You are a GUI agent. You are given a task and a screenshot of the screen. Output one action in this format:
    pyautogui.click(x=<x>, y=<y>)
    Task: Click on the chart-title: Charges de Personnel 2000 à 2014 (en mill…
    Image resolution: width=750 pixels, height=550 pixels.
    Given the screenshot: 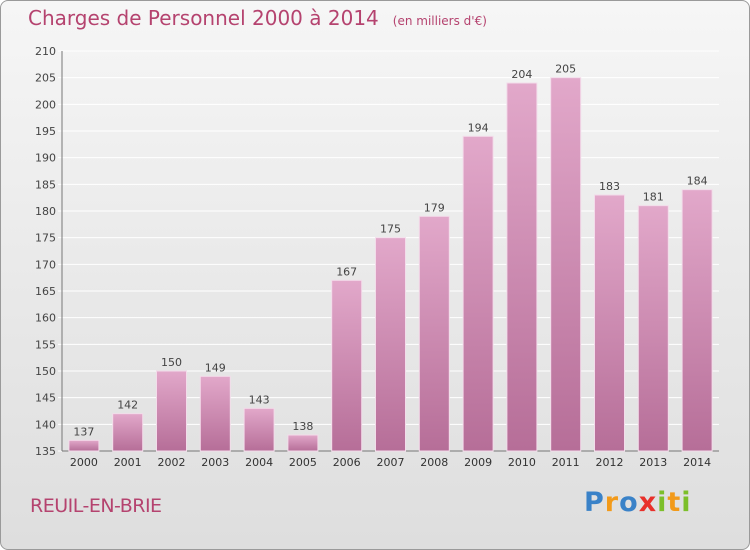 What is the action you would take?
    pyautogui.click(x=257, y=18)
    